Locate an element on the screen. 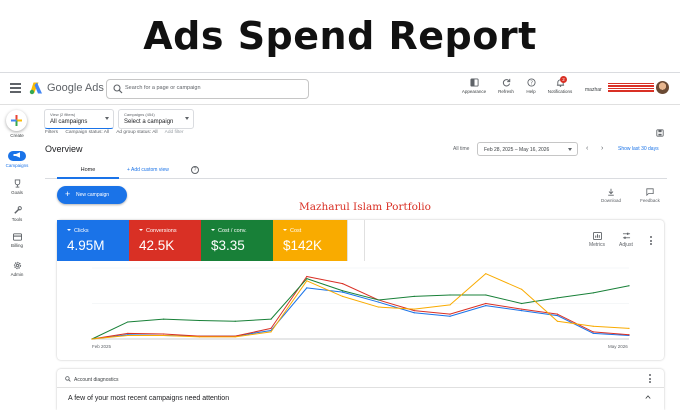  performance-line-chart is located at coordinates (360, 303).